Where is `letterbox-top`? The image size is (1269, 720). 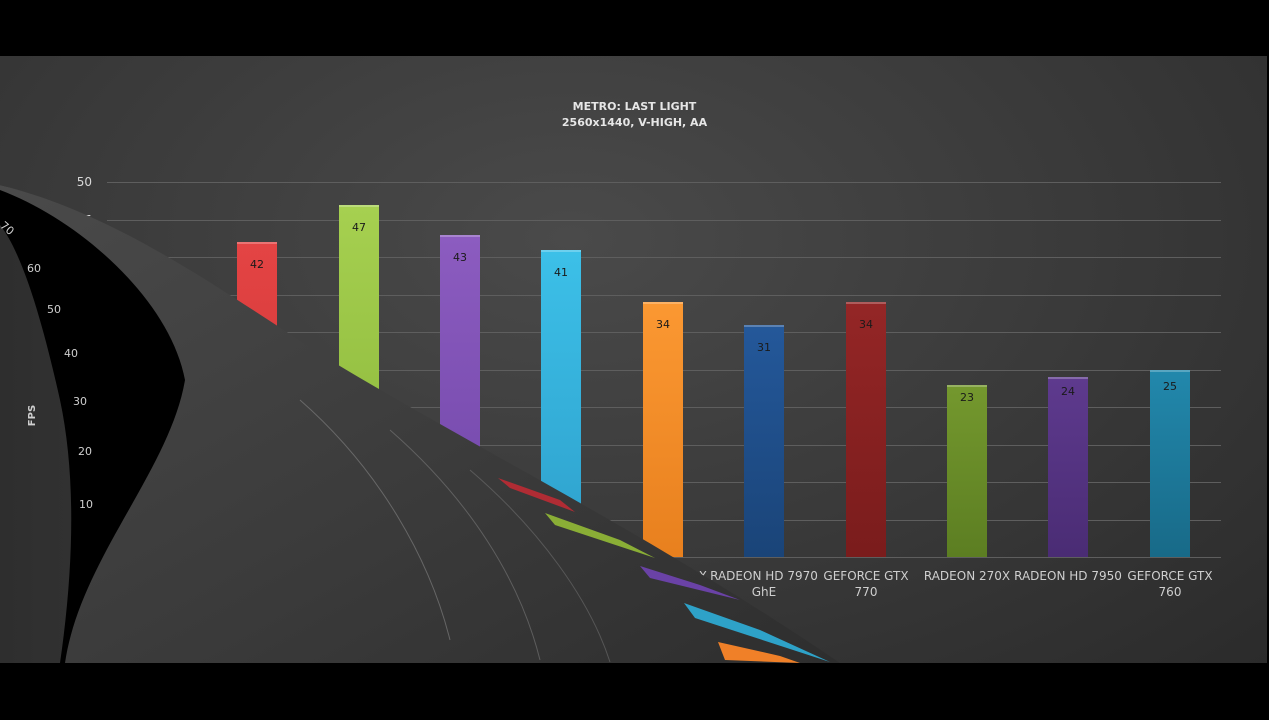
letterbox-top is located at coordinates (634, 28).